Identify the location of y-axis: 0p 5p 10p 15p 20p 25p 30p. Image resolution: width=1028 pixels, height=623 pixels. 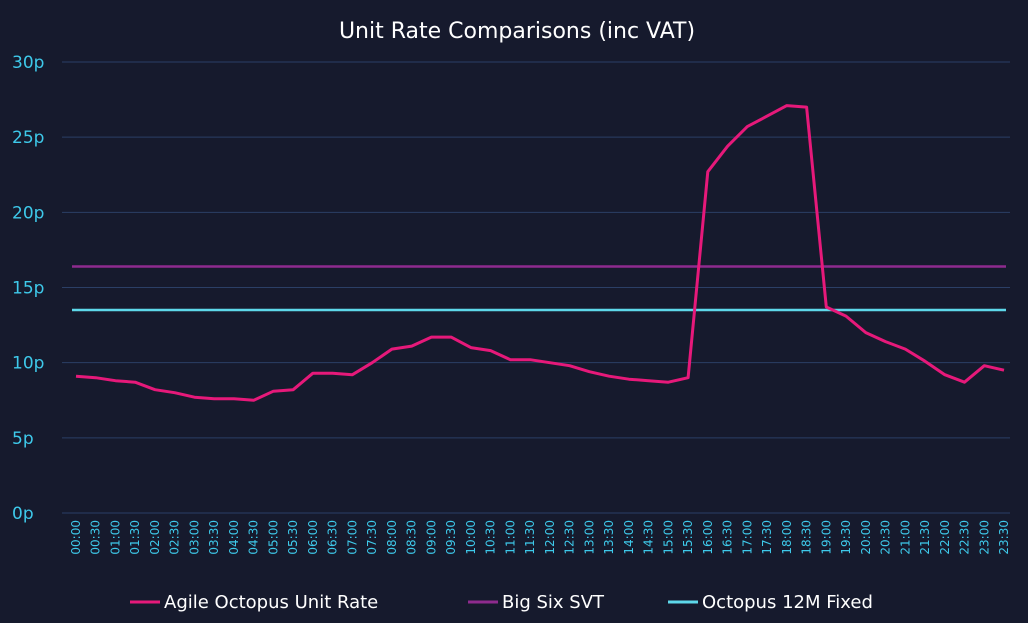
(28, 288).